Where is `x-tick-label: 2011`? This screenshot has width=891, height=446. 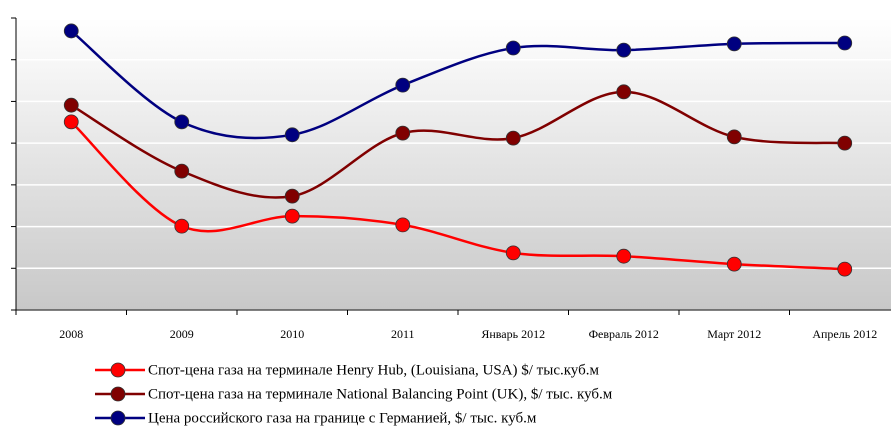
x-tick-label: 2011 is located at coordinates (403, 334).